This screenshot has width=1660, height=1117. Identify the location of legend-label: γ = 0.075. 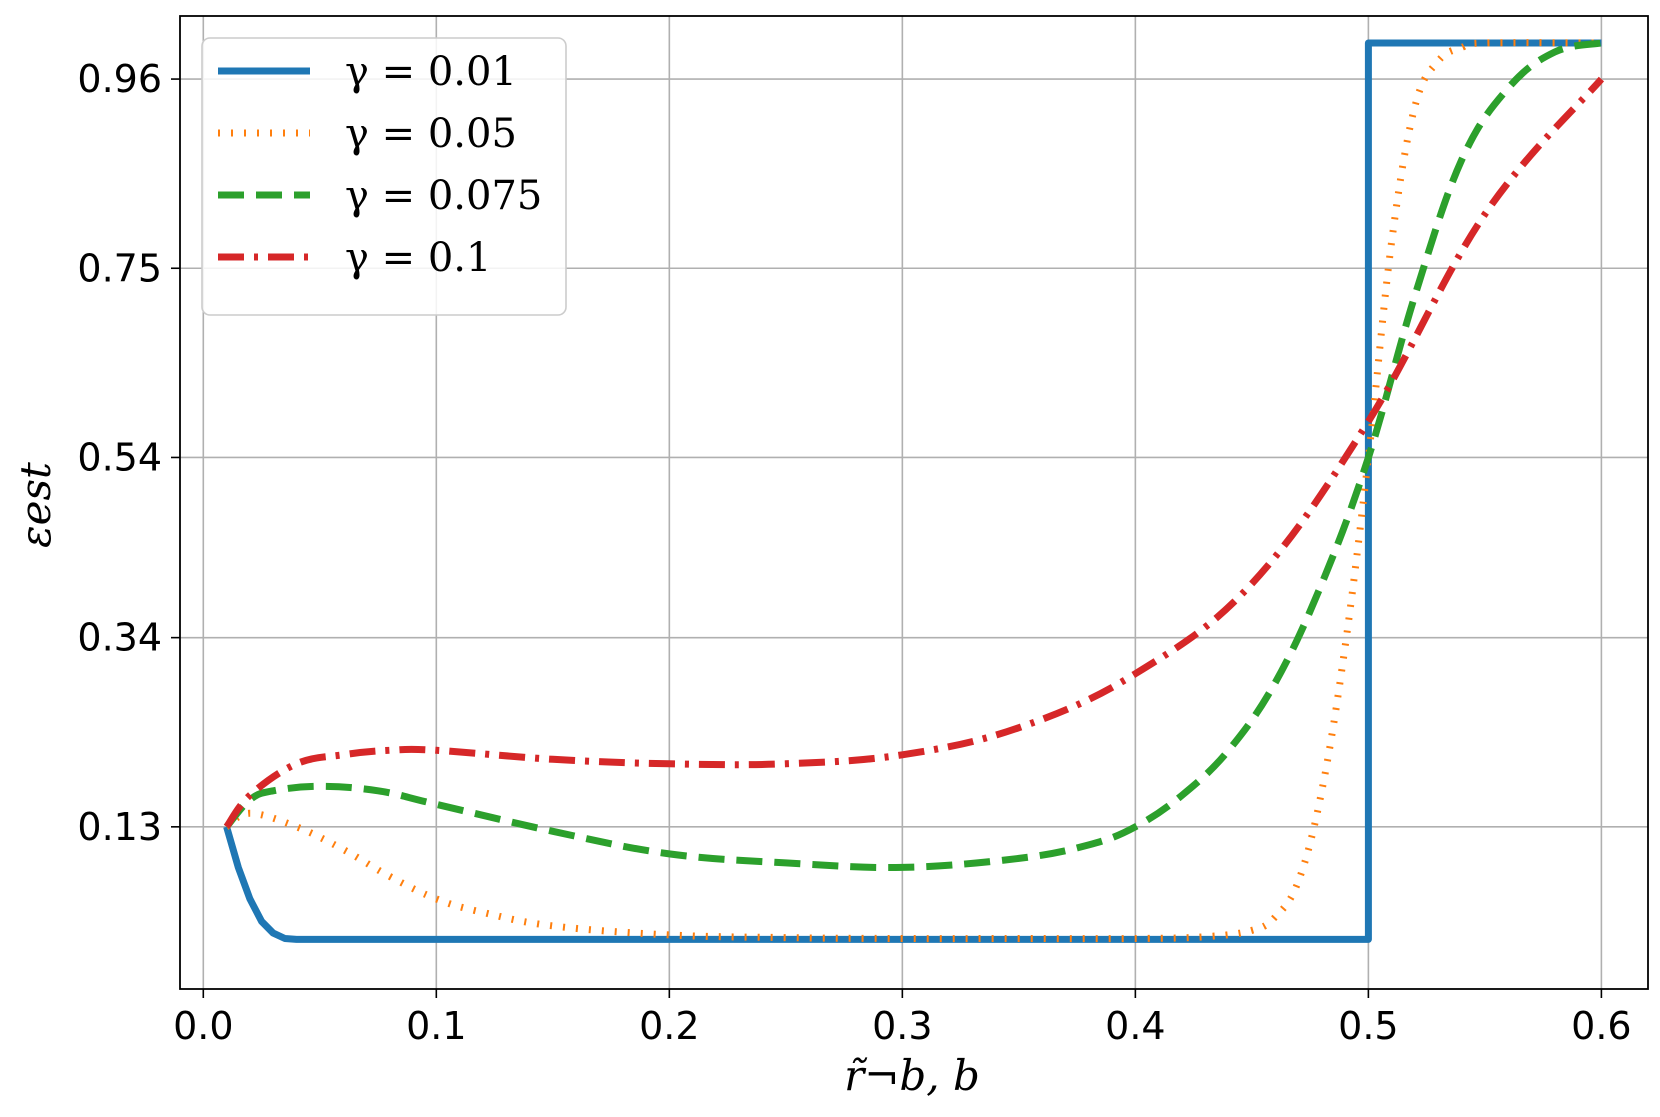
(443, 196).